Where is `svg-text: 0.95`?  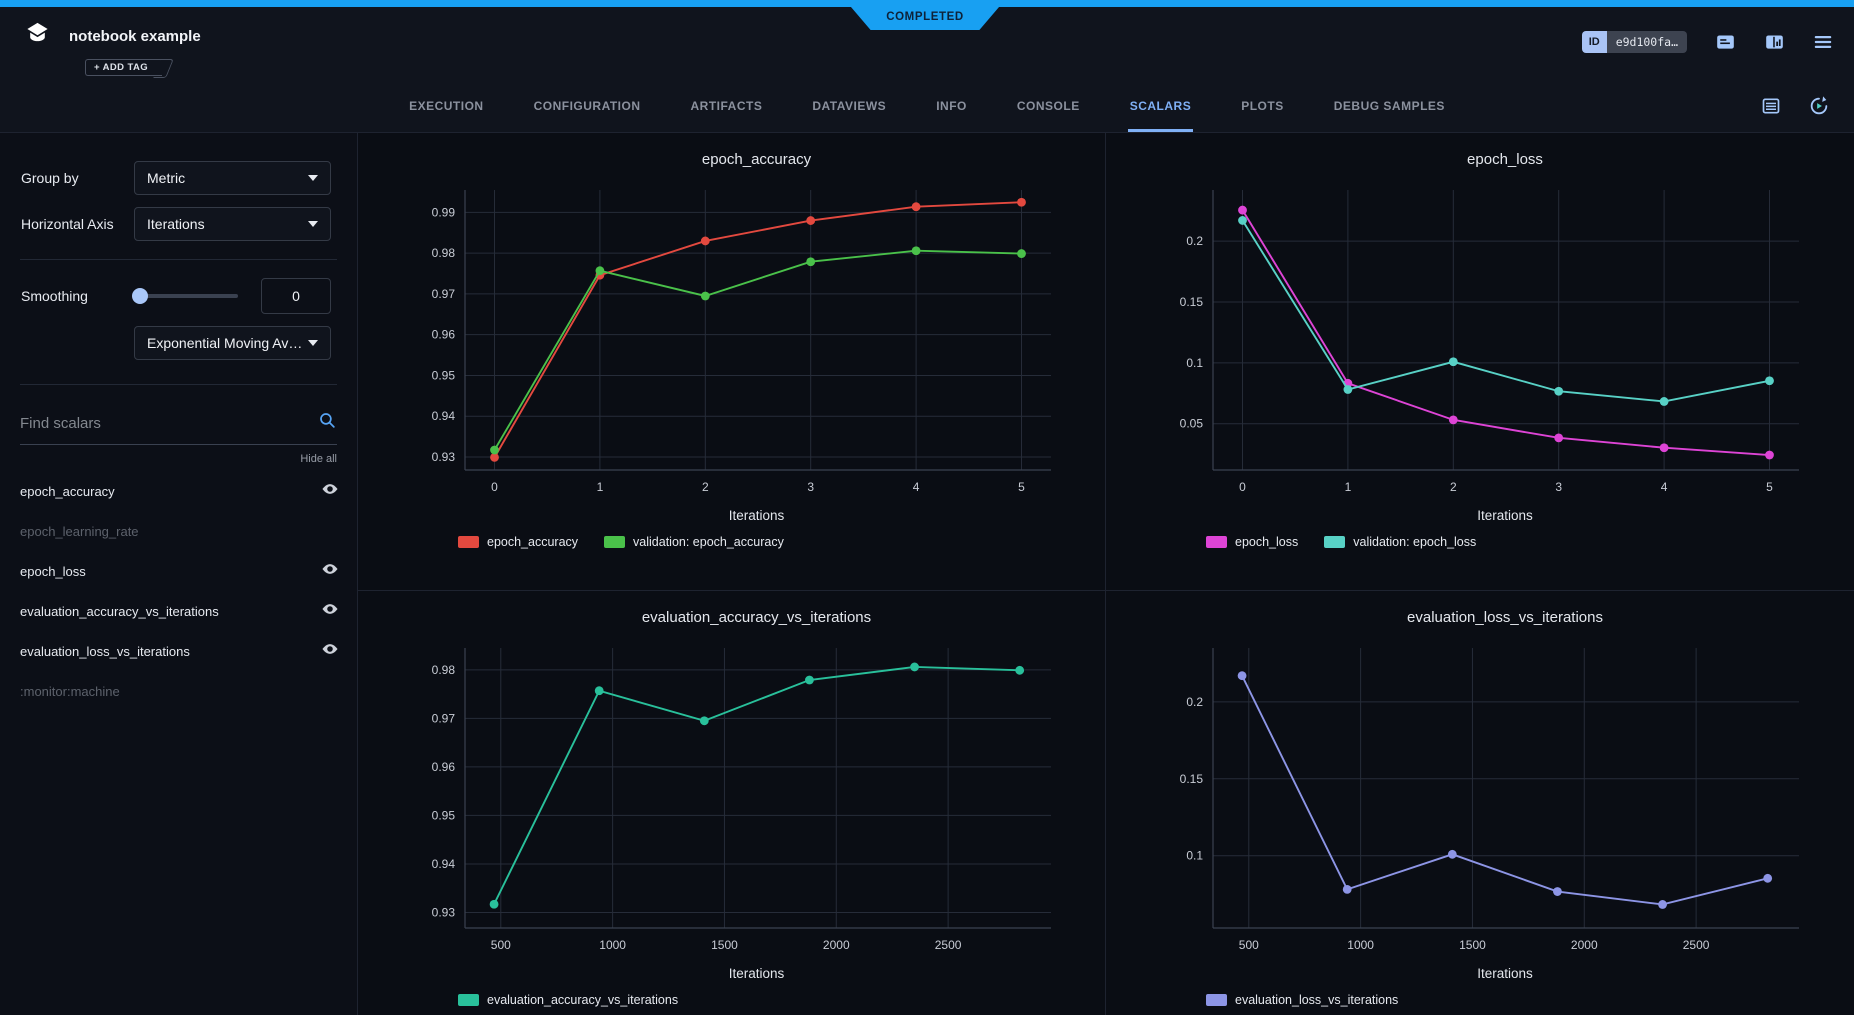 svg-text: 0.95 is located at coordinates (443, 375).